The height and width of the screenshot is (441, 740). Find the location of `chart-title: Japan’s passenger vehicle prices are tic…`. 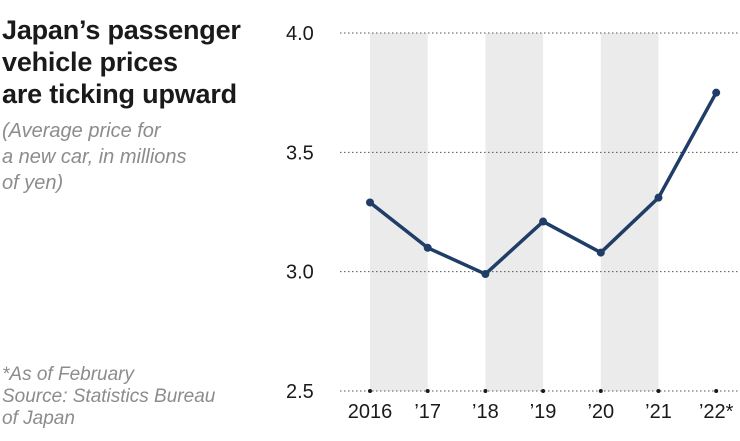

chart-title: Japan’s passenger vehicle prices are tic… is located at coordinates (152, 62).